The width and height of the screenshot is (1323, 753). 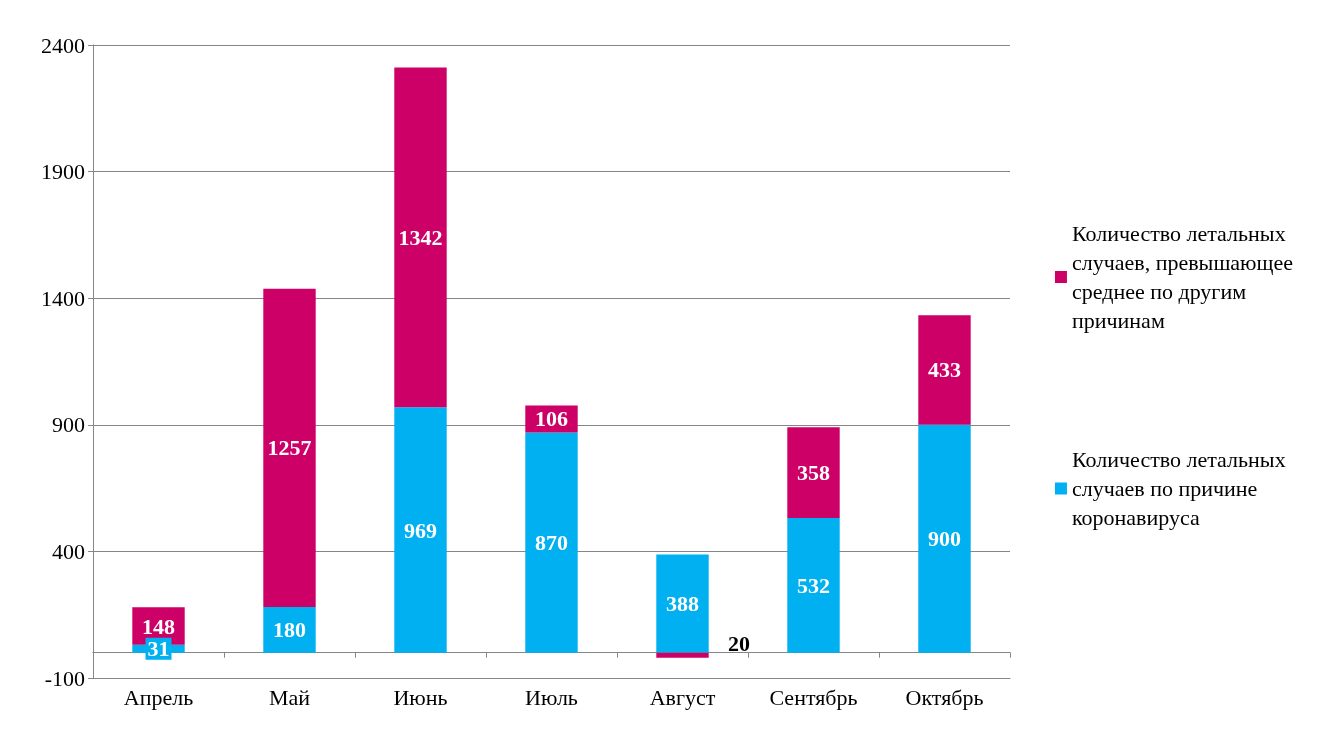 What do you see at coordinates (1182, 277) in the screenshot?
I see `legend-label: Количество летальных случаев, превышающее среднее по другим причинам` at bounding box center [1182, 277].